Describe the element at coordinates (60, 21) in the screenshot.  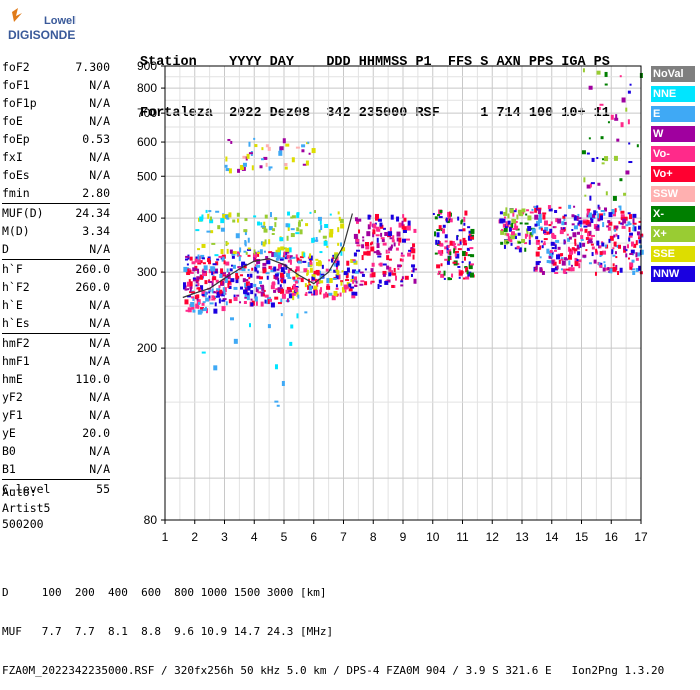
I see `logo-top-text: Lowell` at that location.